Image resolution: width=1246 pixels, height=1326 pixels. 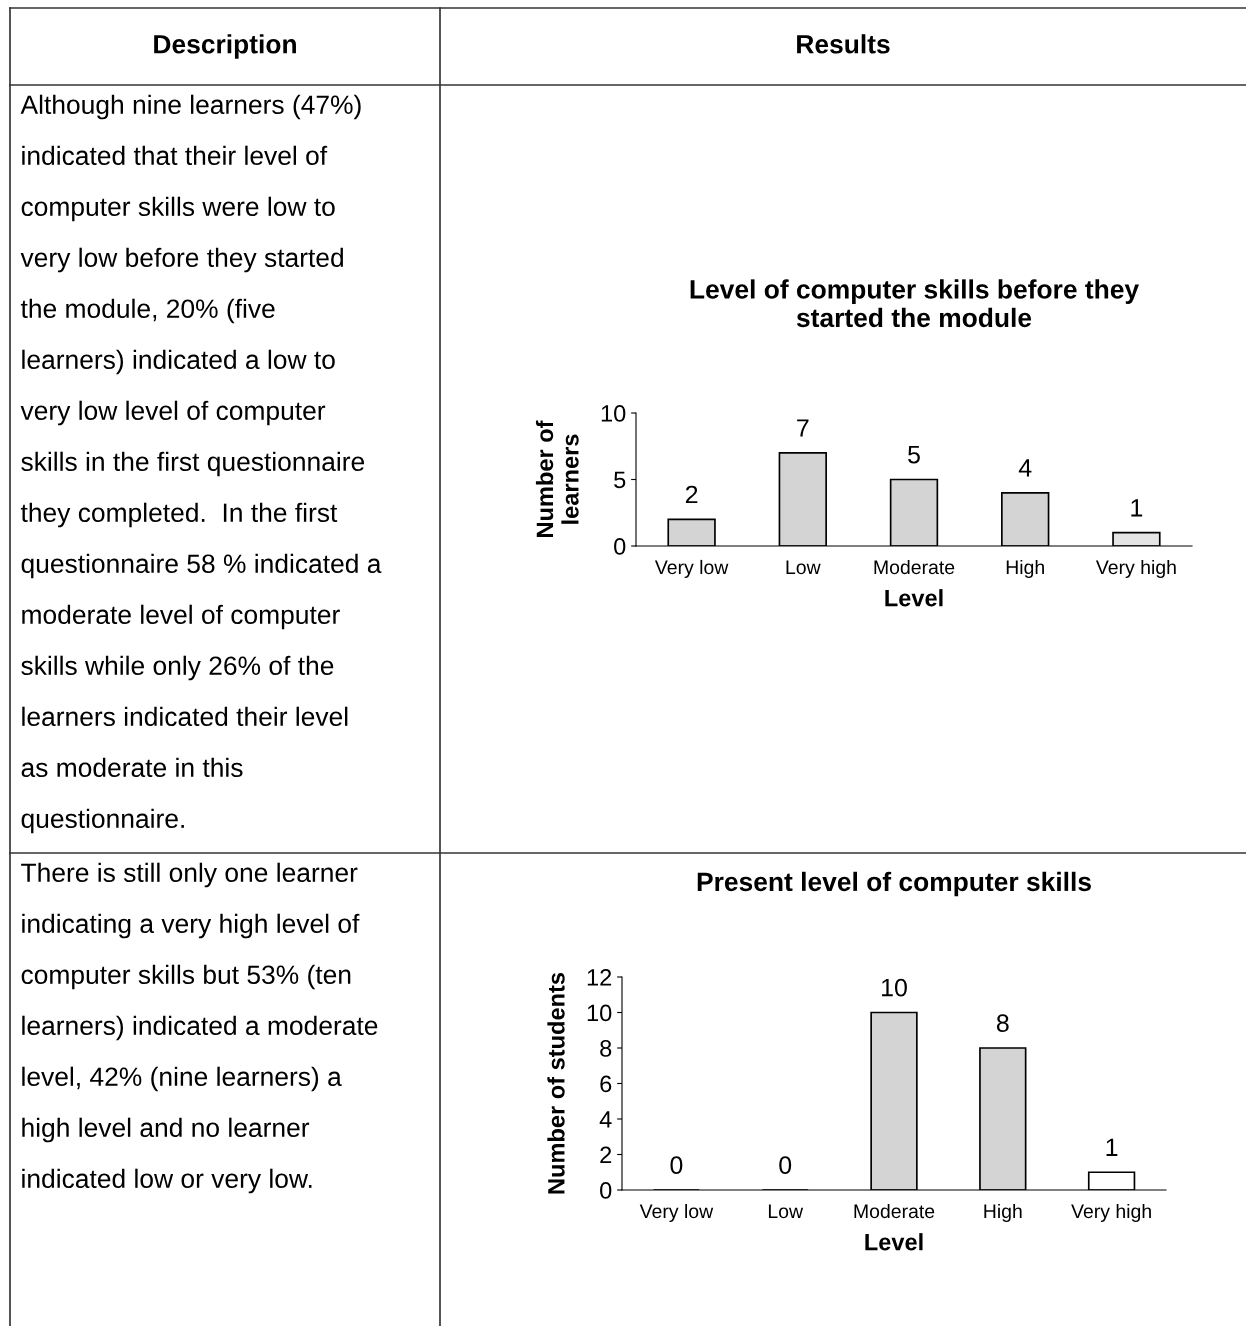 I want to click on y-tick-label: 8, so click(x=606, y=1048).